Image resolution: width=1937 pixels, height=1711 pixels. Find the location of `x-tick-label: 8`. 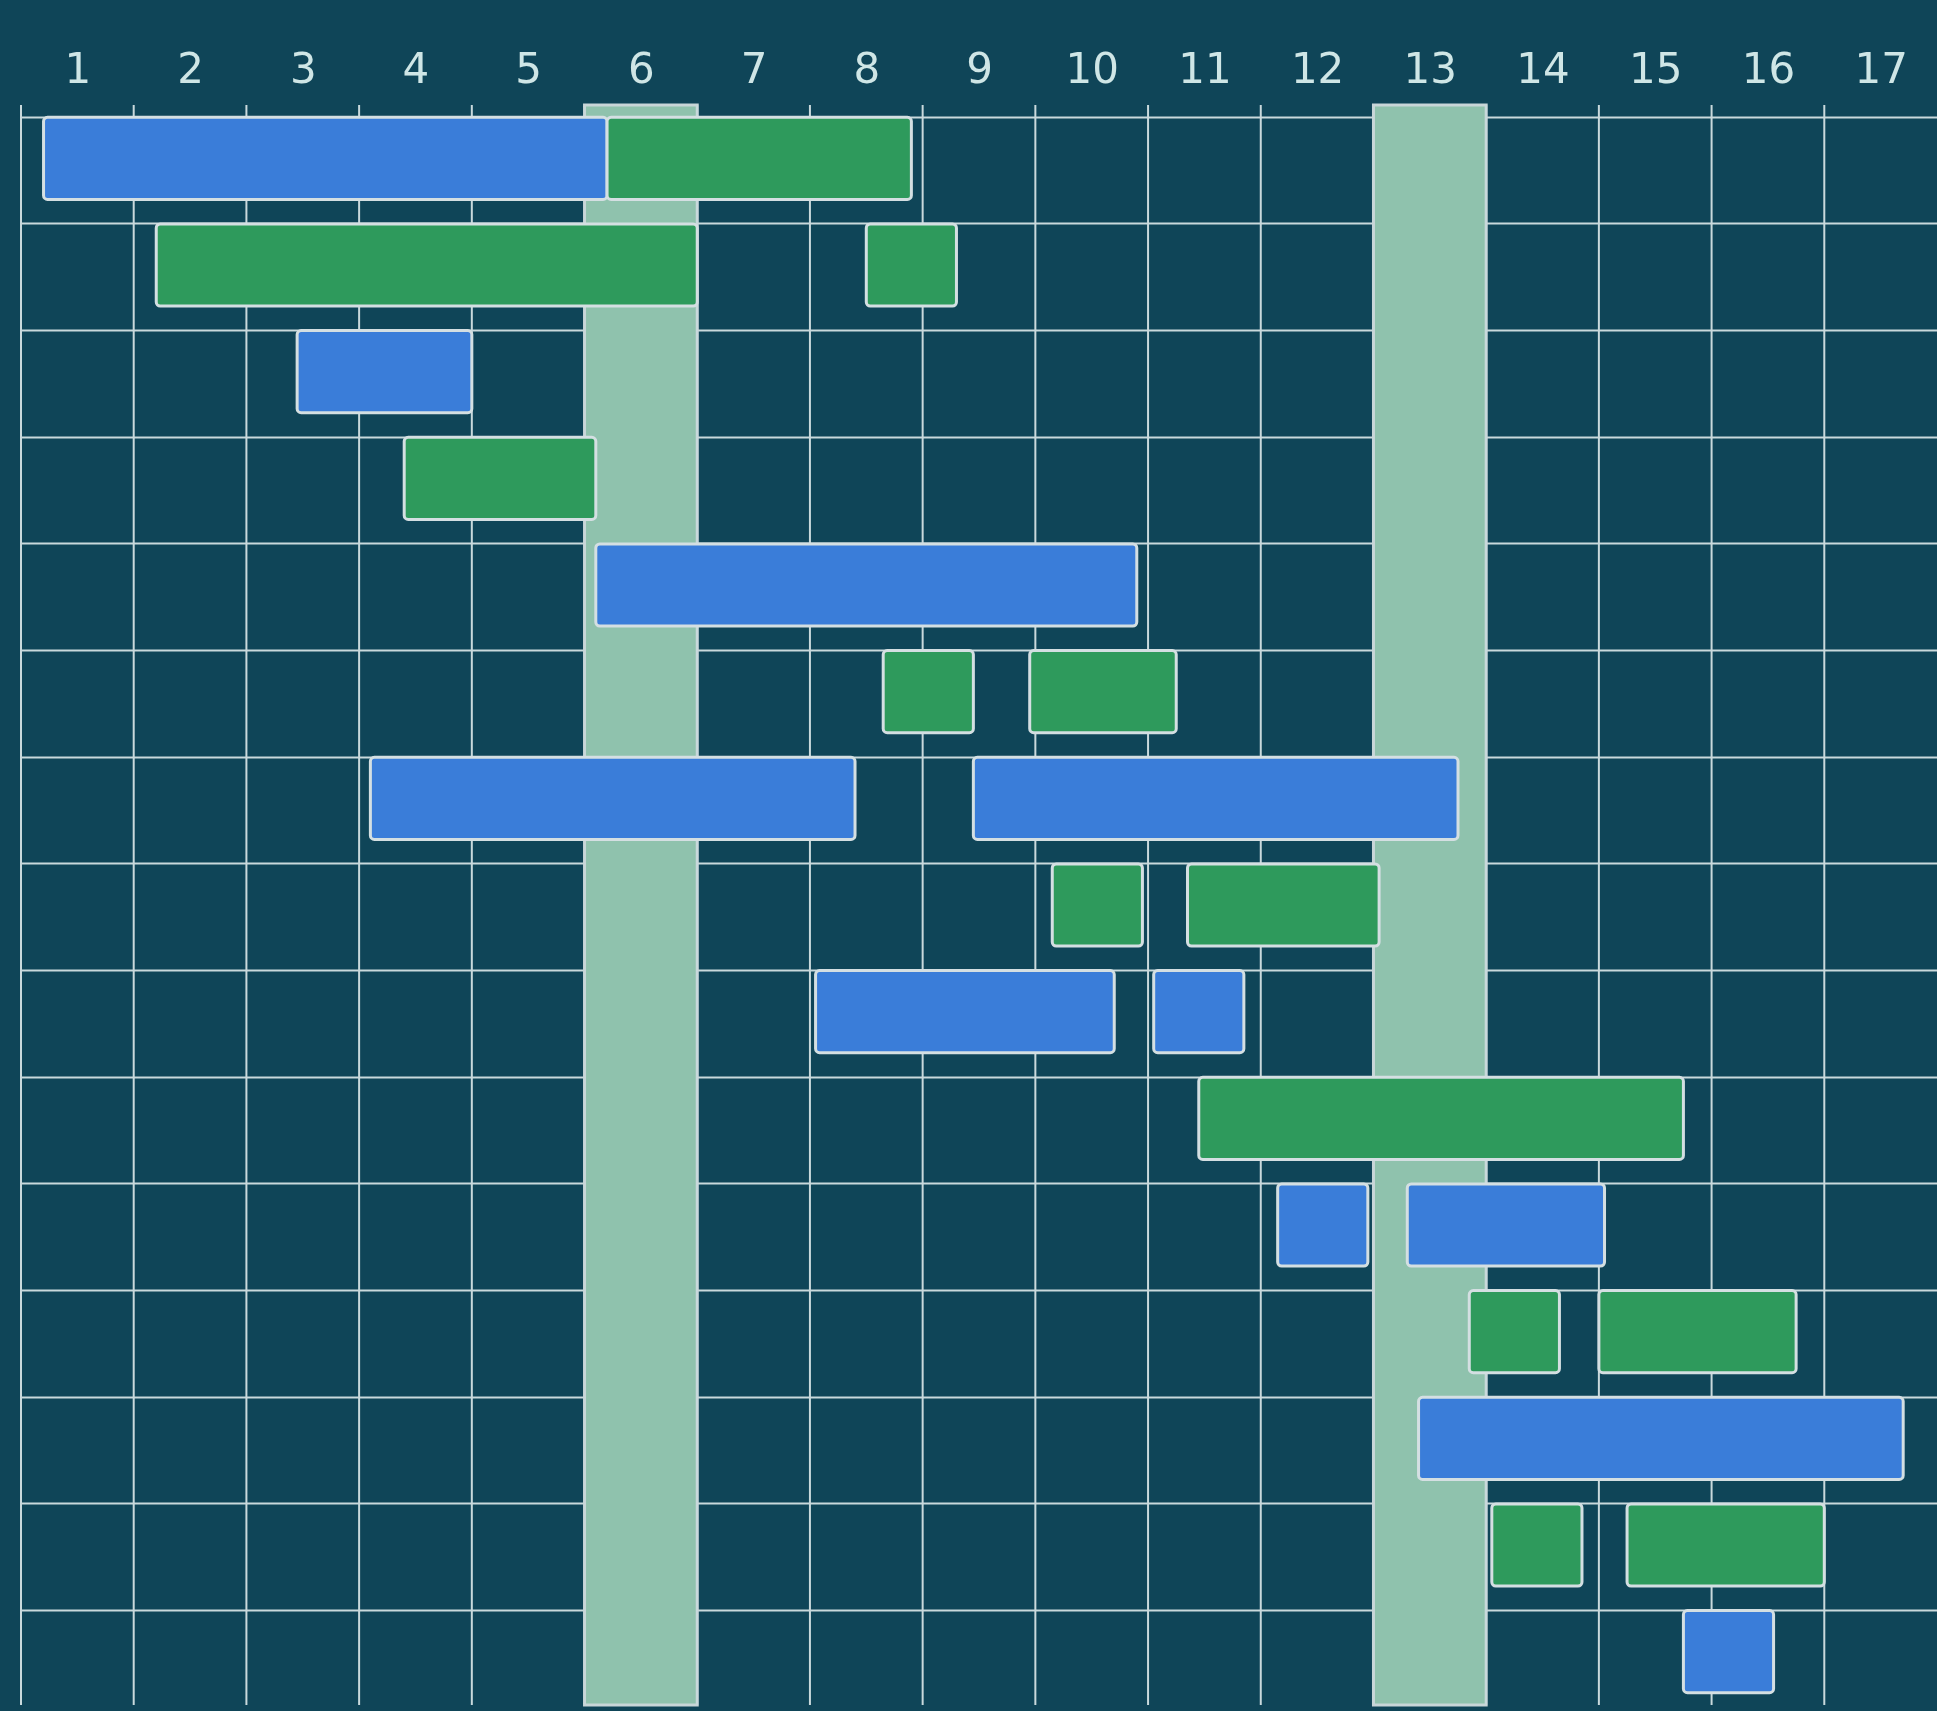

x-tick-label: 8 is located at coordinates (867, 68).